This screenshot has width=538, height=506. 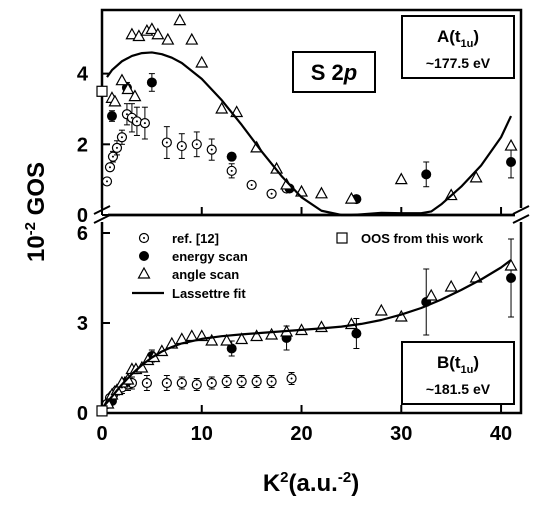 What do you see at coordinates (231, 170) in the screenshot?
I see `panel-a-ref-12-point-13-dot` at bounding box center [231, 170].